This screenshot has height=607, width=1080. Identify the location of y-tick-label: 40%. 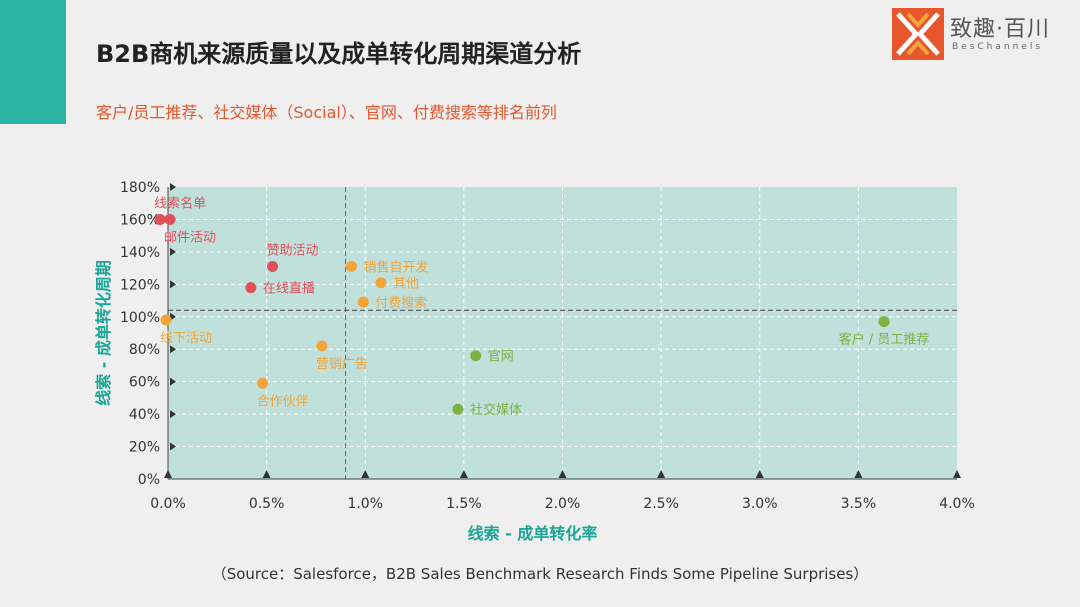
(144, 415).